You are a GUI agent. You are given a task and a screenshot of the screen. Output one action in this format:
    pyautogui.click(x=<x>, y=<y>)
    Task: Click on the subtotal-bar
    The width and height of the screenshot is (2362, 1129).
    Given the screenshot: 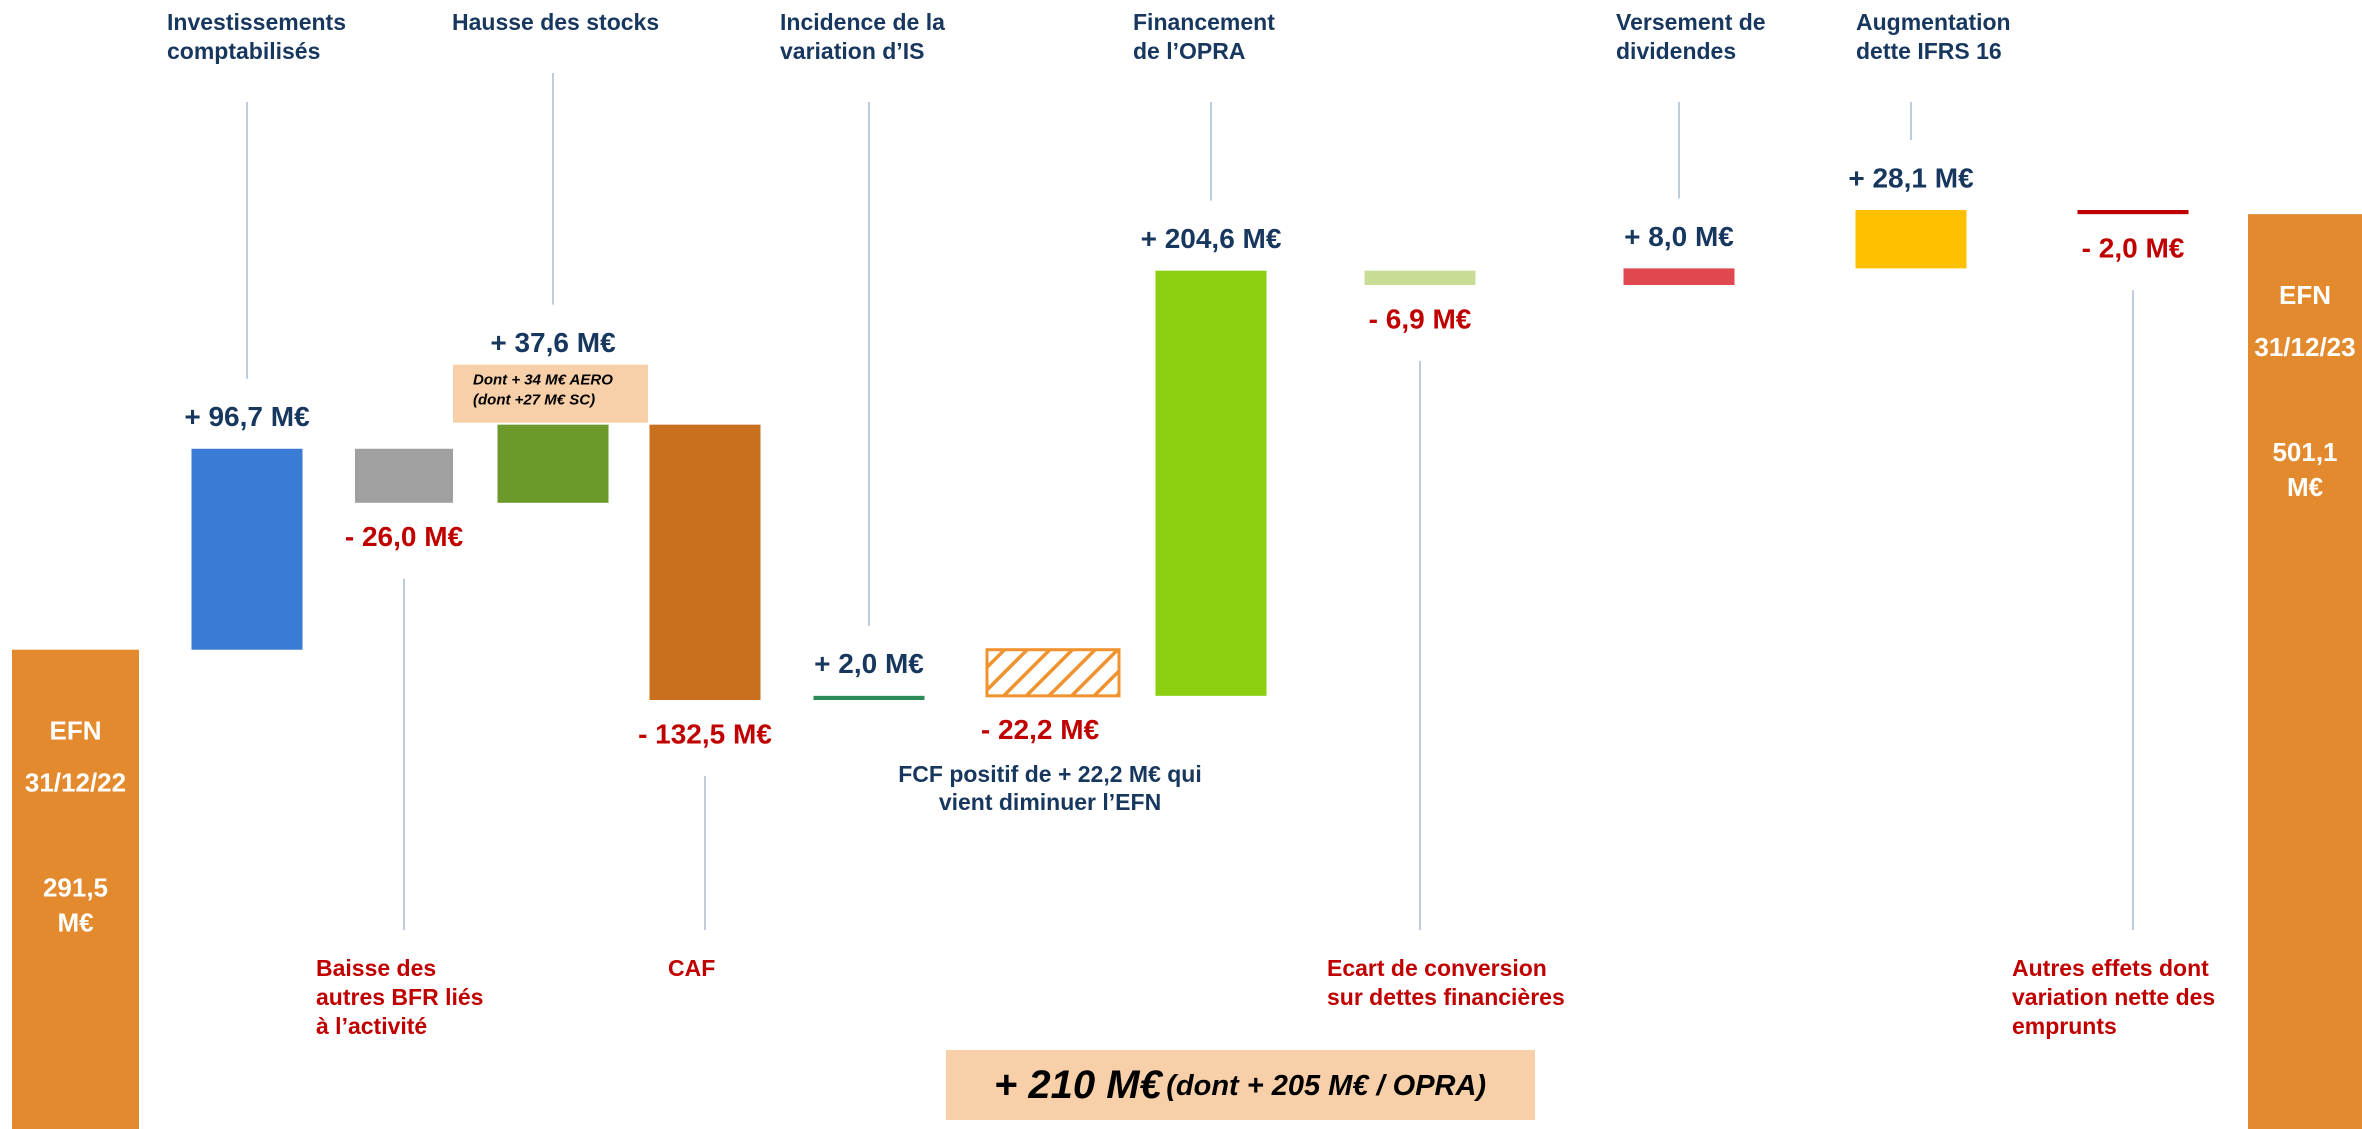 What is the action you would take?
    pyautogui.click(x=1053, y=673)
    